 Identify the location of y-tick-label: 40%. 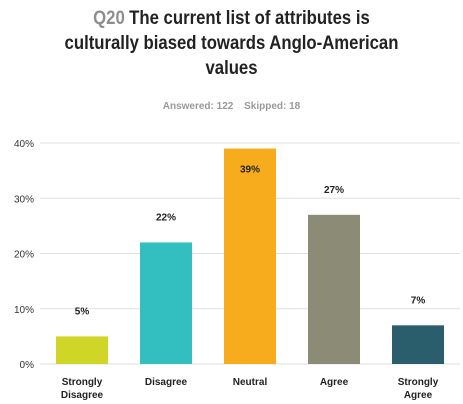
(24, 144).